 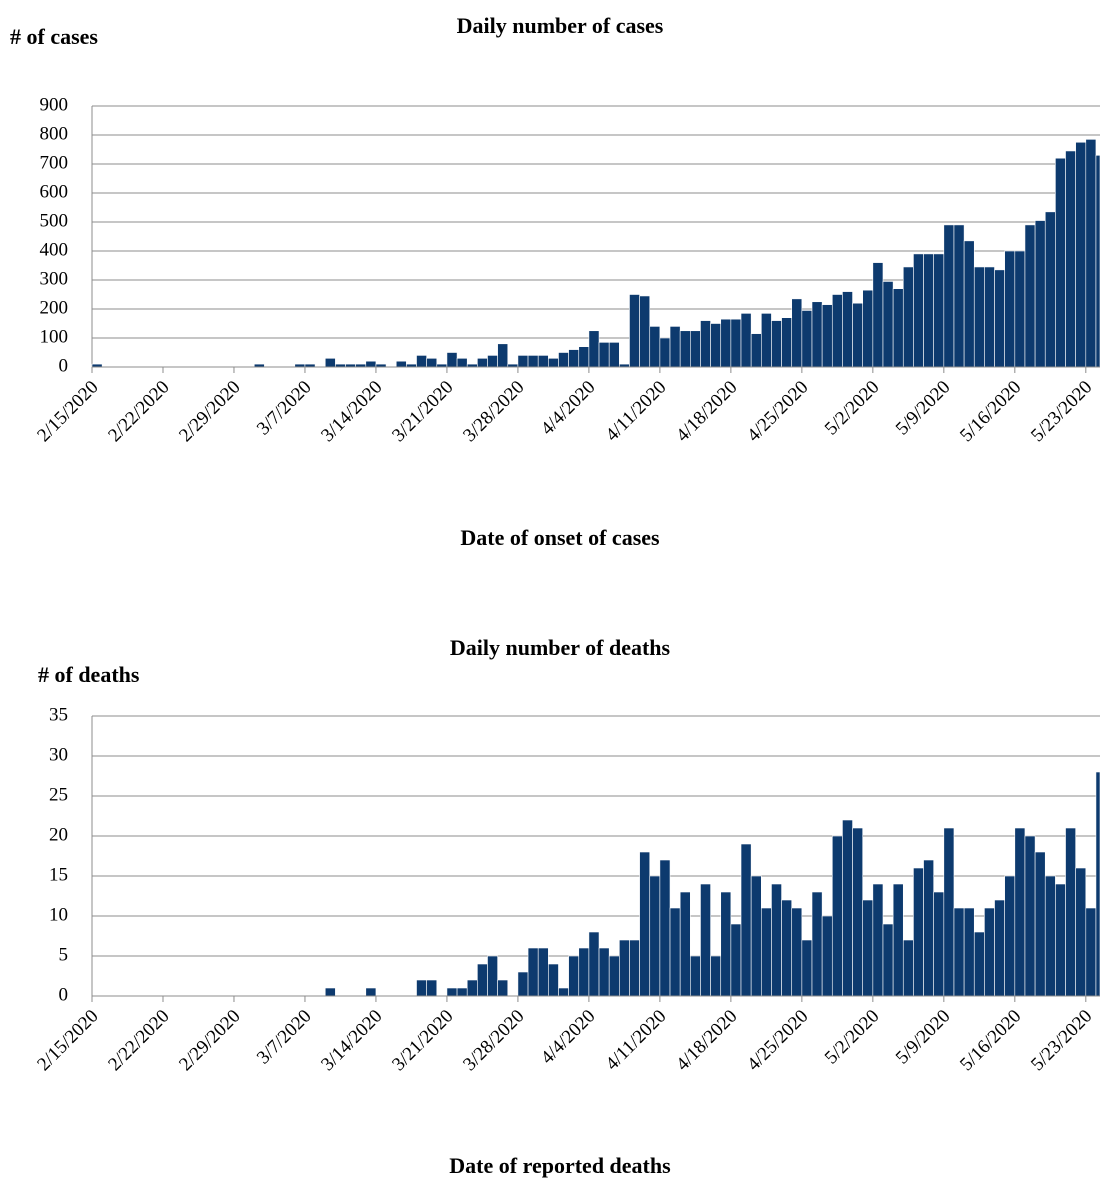 I want to click on x-axis-title: Date of onset of cases, so click(x=560, y=537).